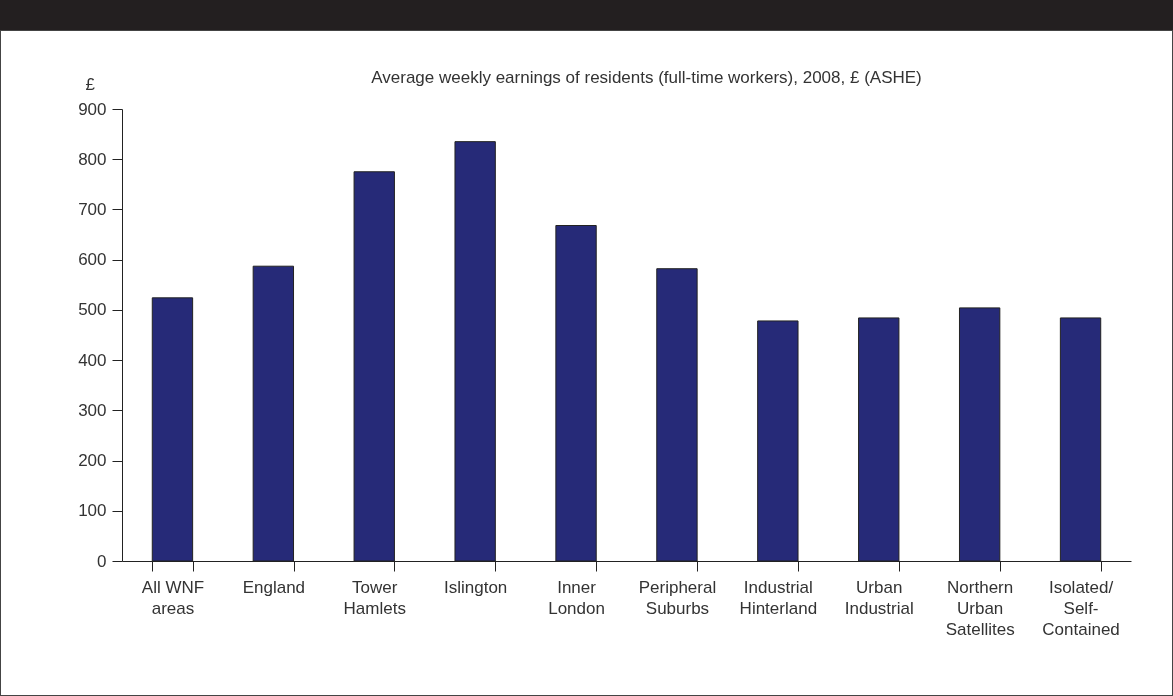 Image resolution: width=1173 pixels, height=696 pixels. I want to click on y-axis-title: £, so click(90, 84).